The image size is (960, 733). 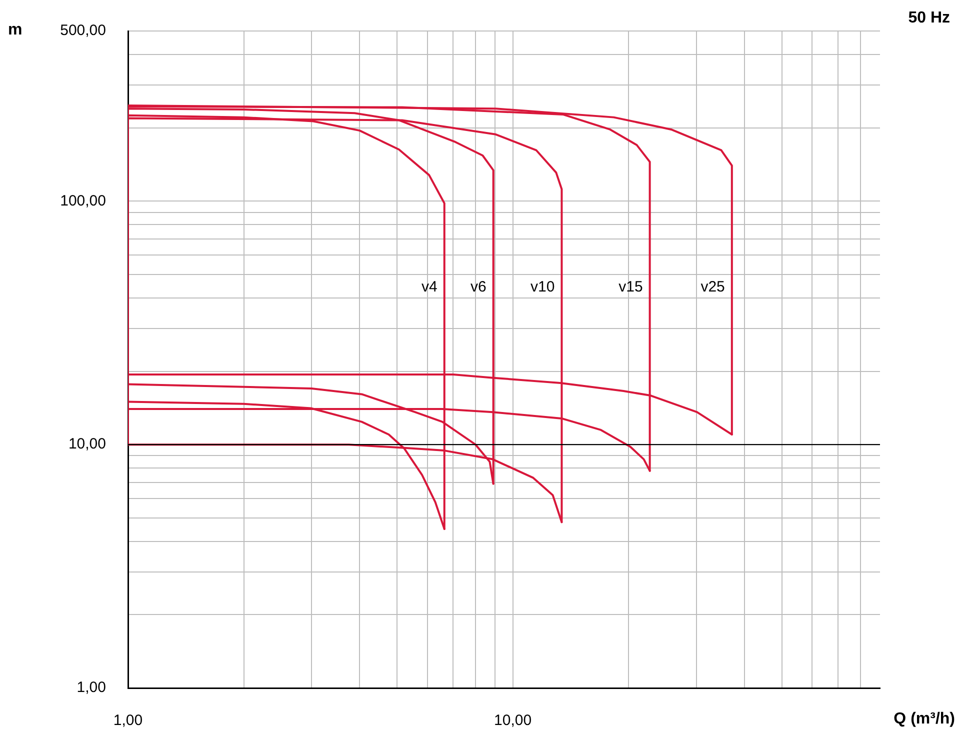 I want to click on series-label: v4, so click(x=430, y=287).